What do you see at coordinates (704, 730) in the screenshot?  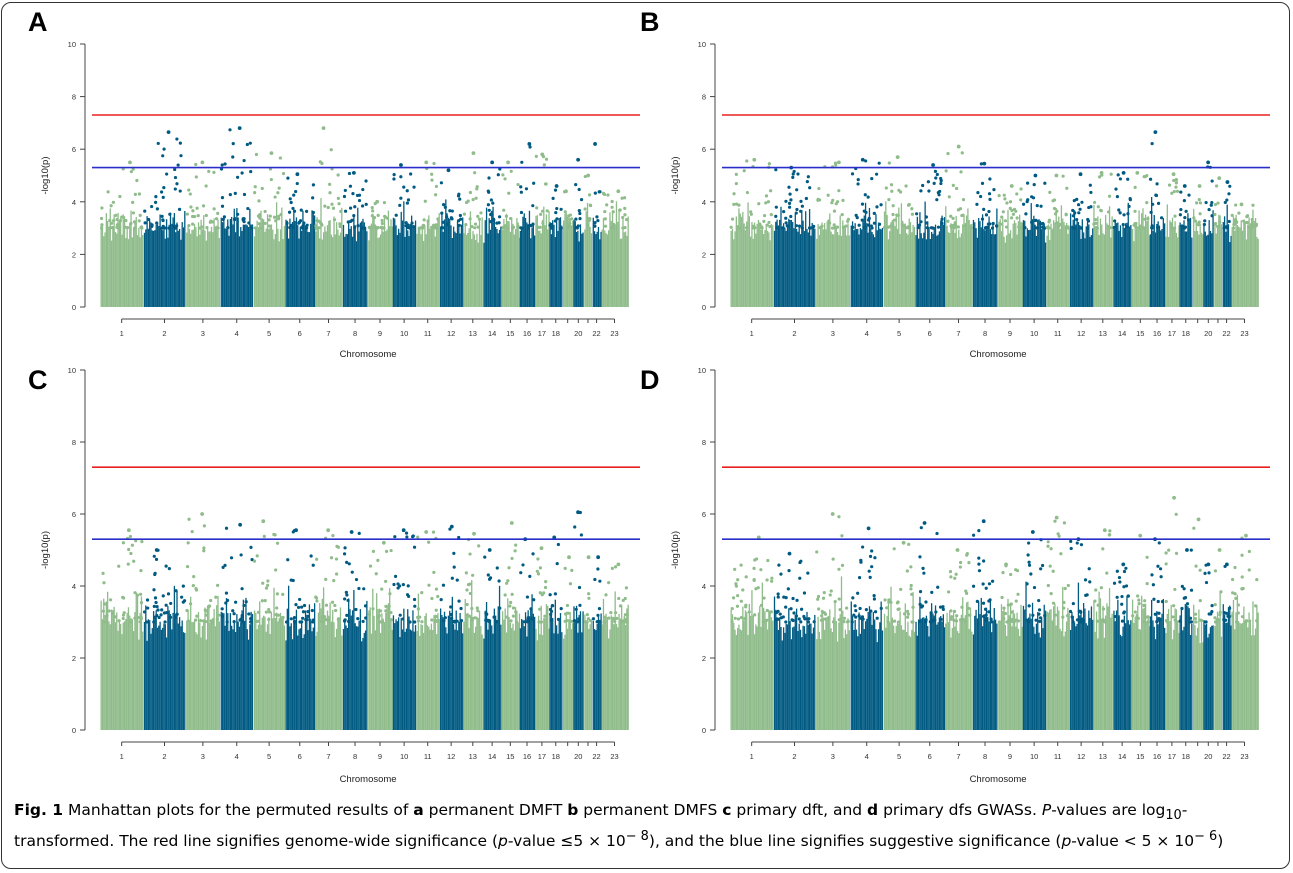 I see `y-tick-label: 0` at bounding box center [704, 730].